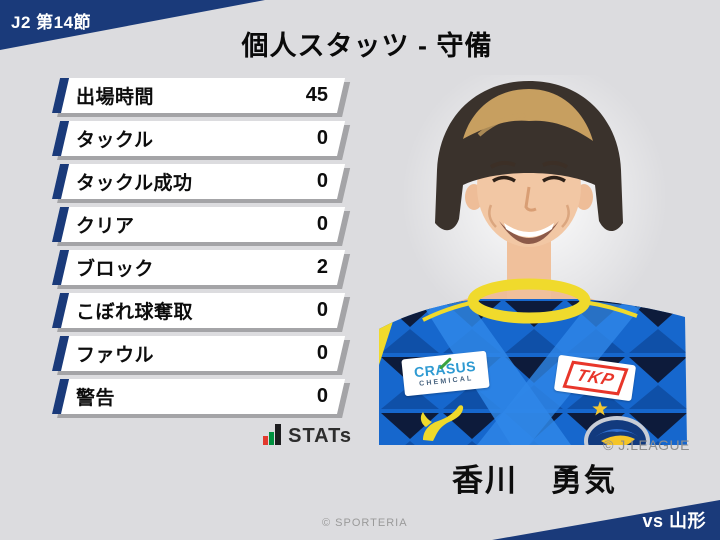 Image resolution: width=720 pixels, height=540 pixels. I want to click on stat-label: ブロック, so click(115, 269).